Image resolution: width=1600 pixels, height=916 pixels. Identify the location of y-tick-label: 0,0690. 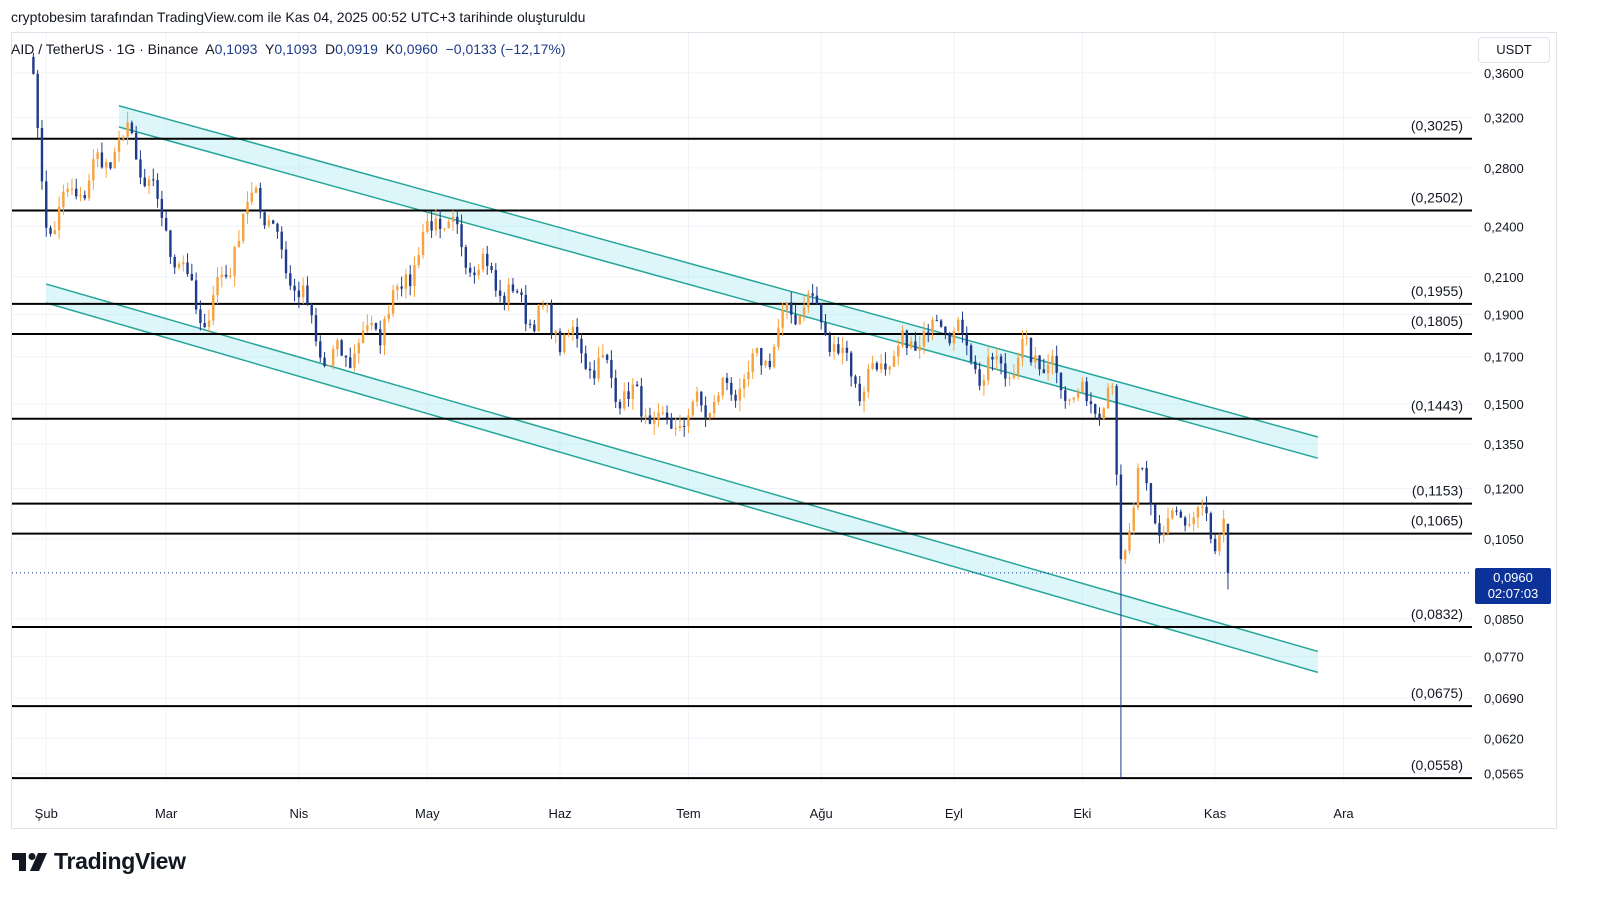
(1504, 698).